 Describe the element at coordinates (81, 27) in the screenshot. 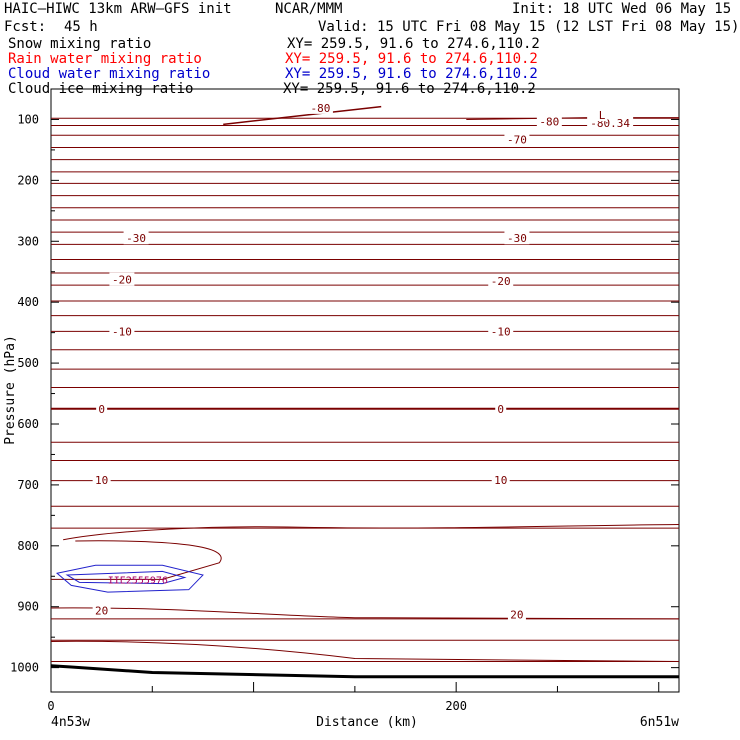

I see `forecast-hour-value: 45 h` at that location.